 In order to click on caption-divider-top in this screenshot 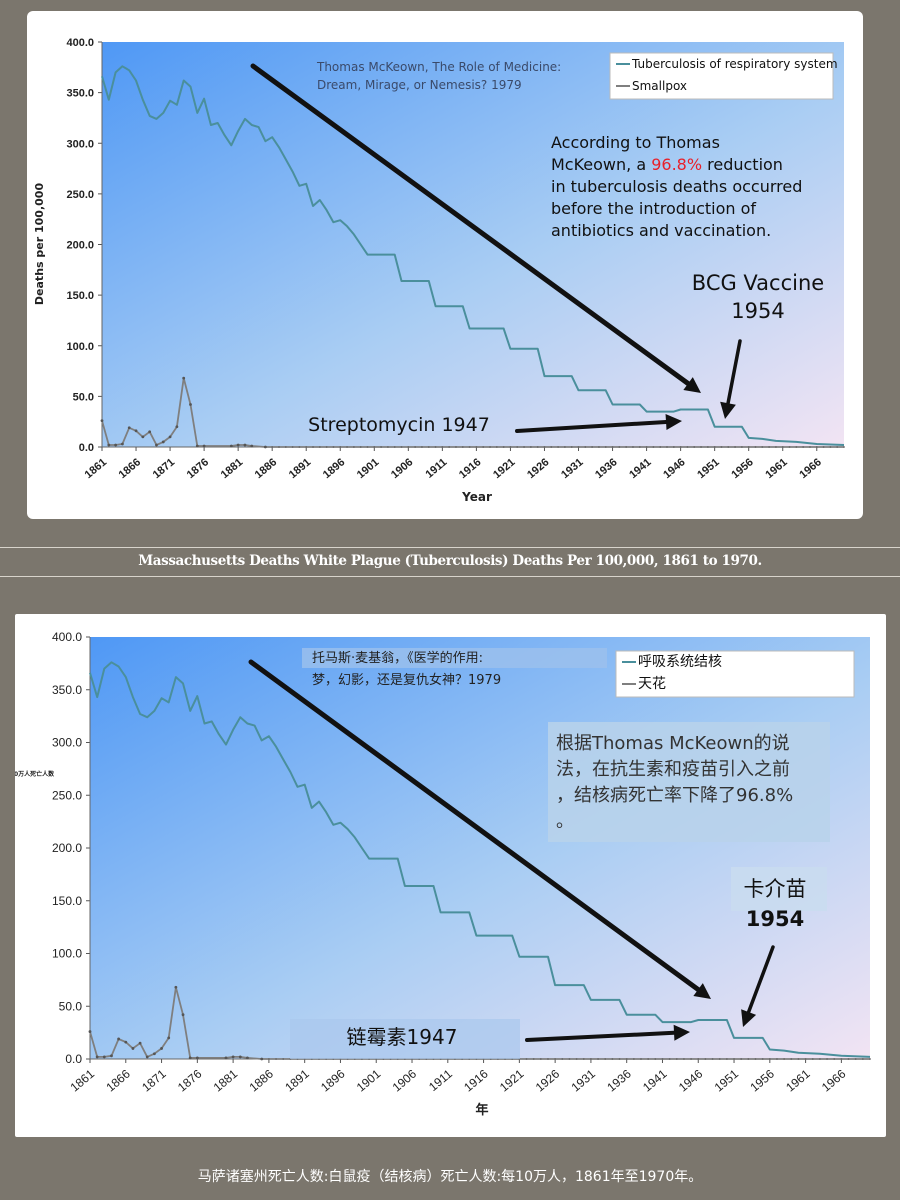, I will do `click(450, 547)`.